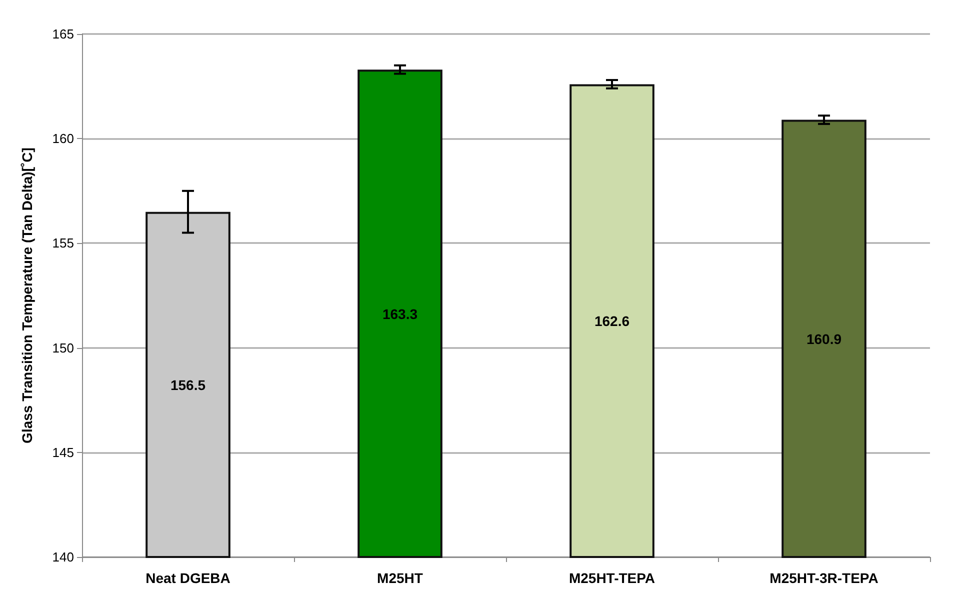 The height and width of the screenshot is (606, 958). Describe the element at coordinates (612, 321) in the screenshot. I see `data-label: 162.6` at that location.